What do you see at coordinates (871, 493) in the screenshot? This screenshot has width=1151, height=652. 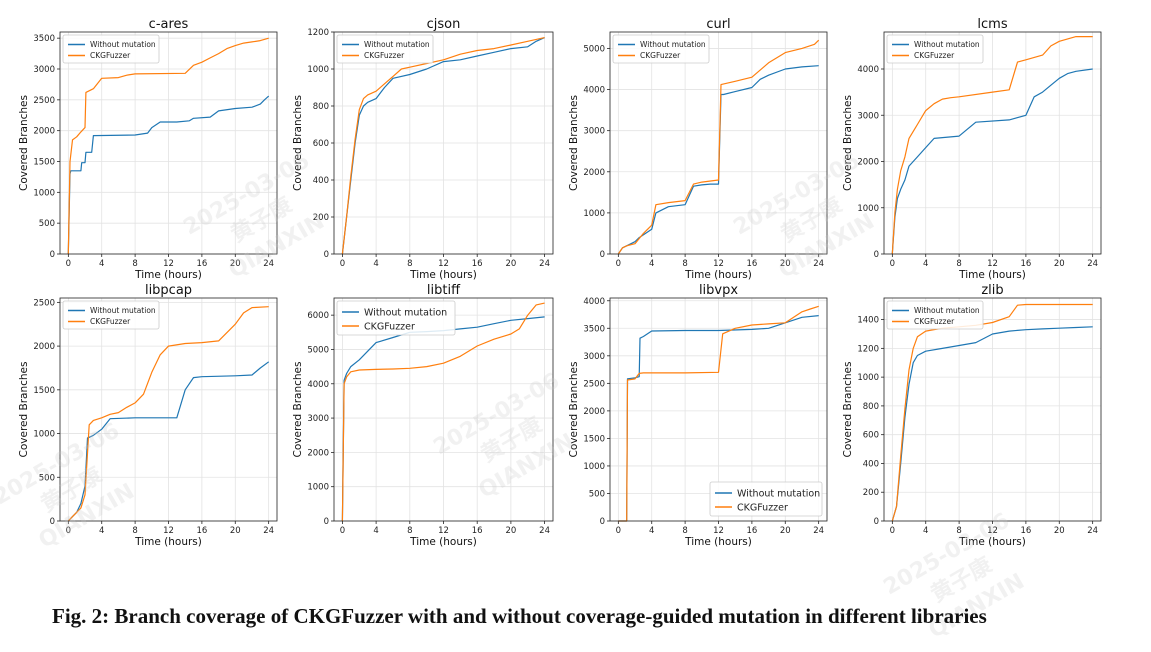 I see `y-tick-label: 200` at bounding box center [871, 493].